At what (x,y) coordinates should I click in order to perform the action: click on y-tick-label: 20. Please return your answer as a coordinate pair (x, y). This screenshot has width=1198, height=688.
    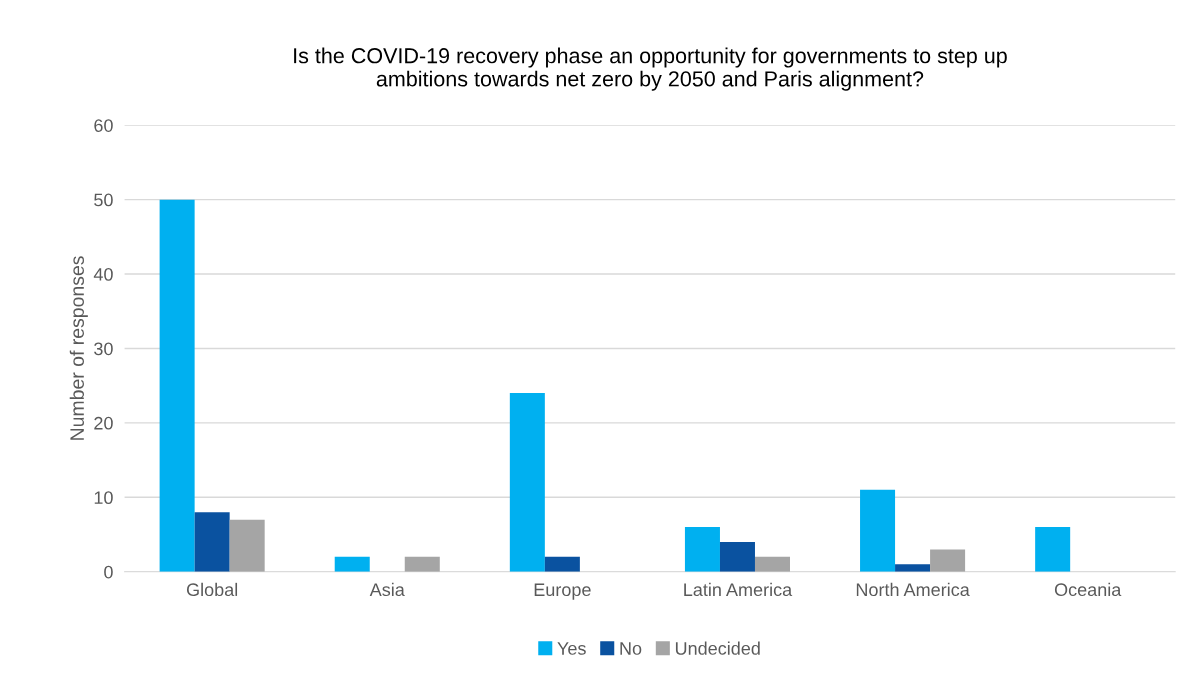
    Looking at the image, I should click on (103, 423).